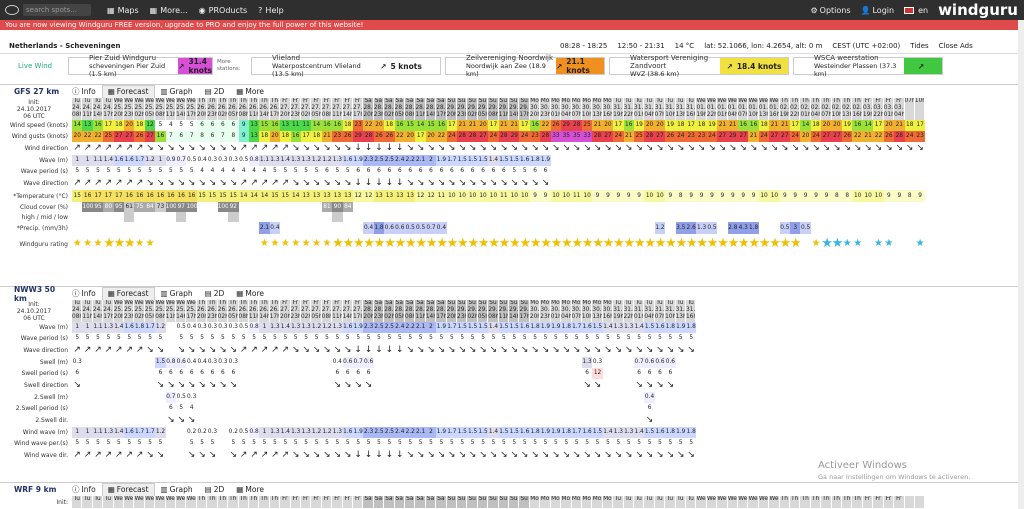  What do you see at coordinates (65, 45) in the screenshot?
I see `spot-name: Netherlands - Scheveningen` at bounding box center [65, 45].